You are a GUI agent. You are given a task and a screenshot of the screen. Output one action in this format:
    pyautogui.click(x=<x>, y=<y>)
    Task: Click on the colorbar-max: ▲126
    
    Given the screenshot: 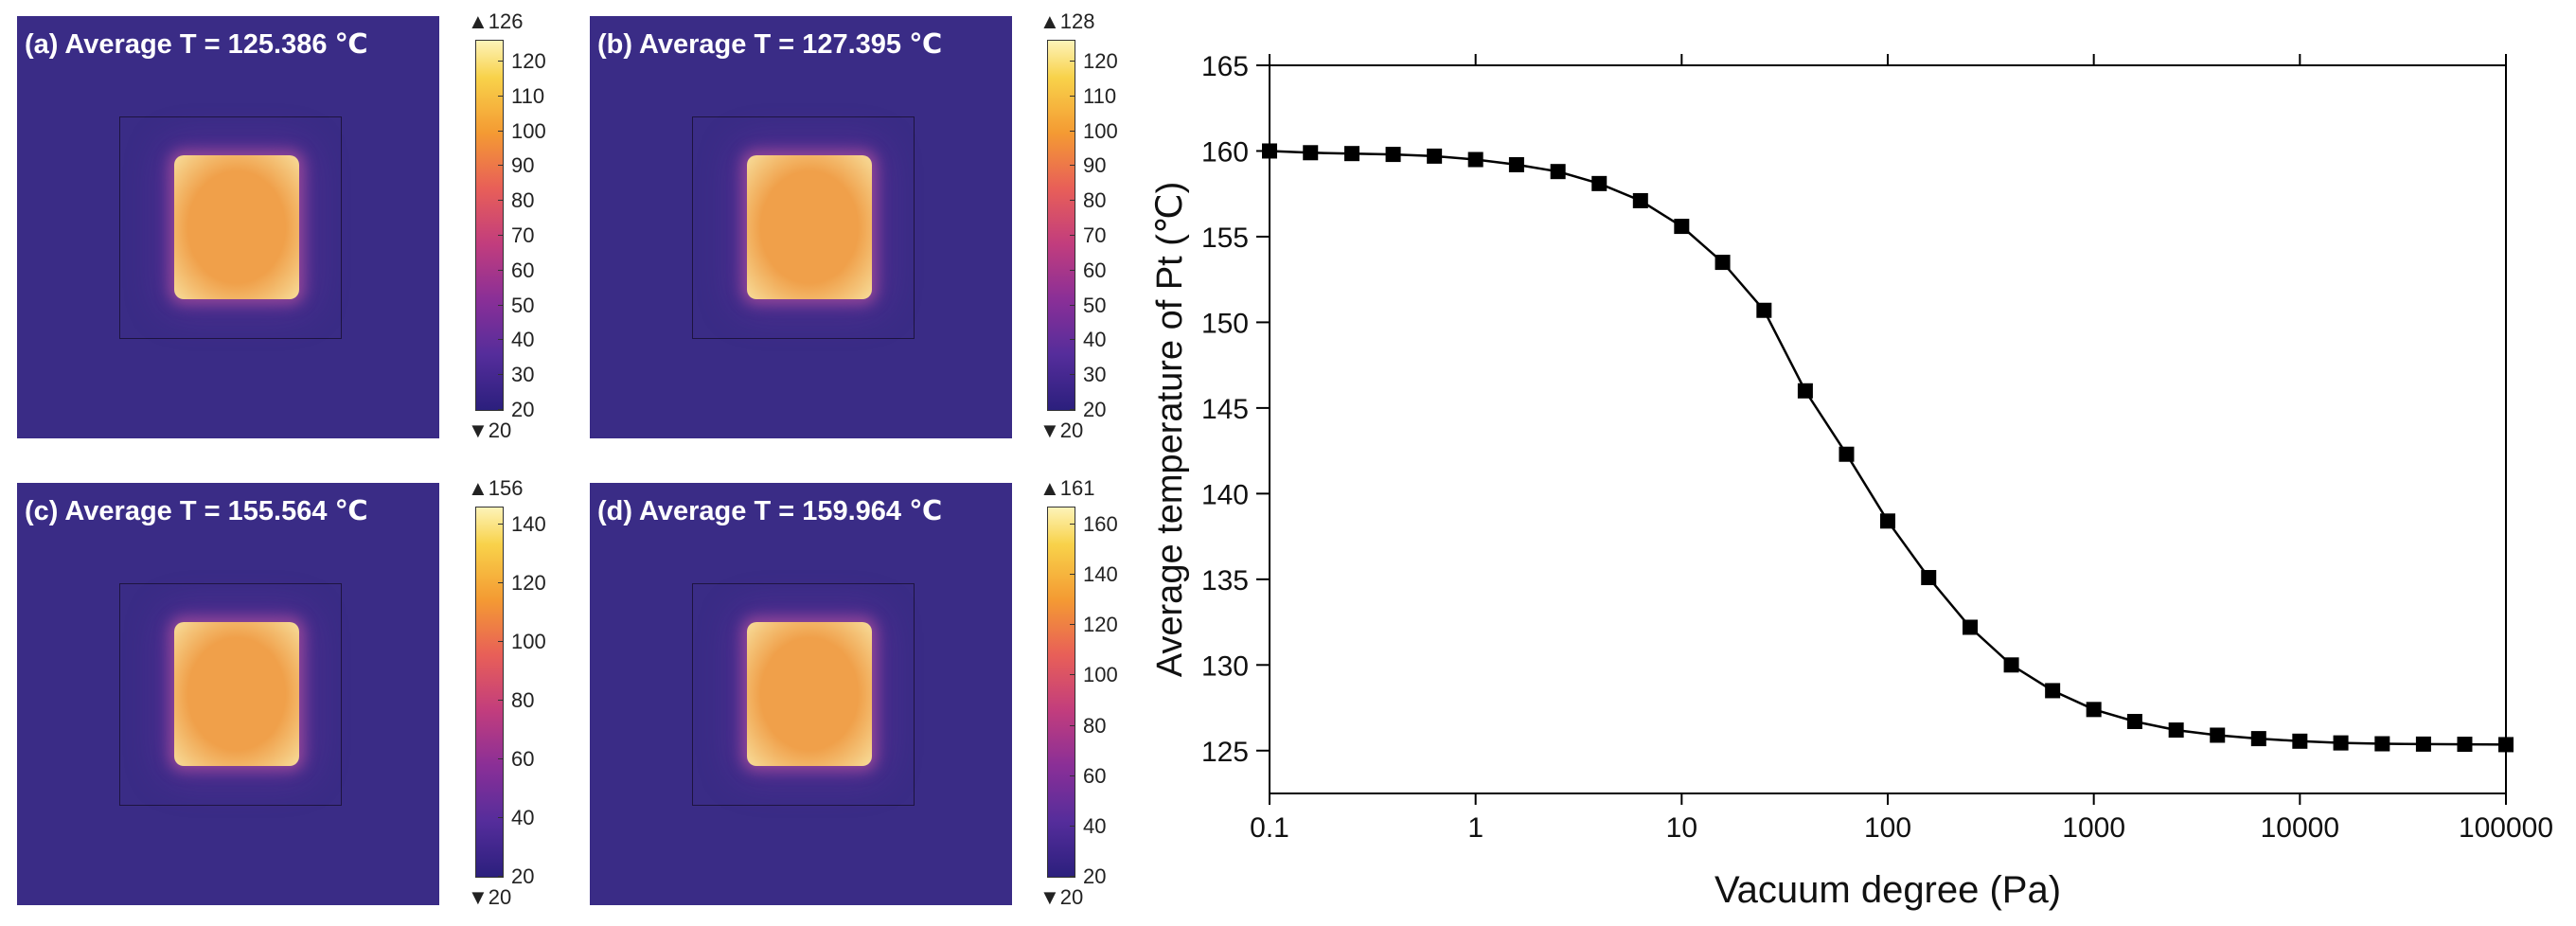 What is the action you would take?
    pyautogui.click(x=496, y=21)
    